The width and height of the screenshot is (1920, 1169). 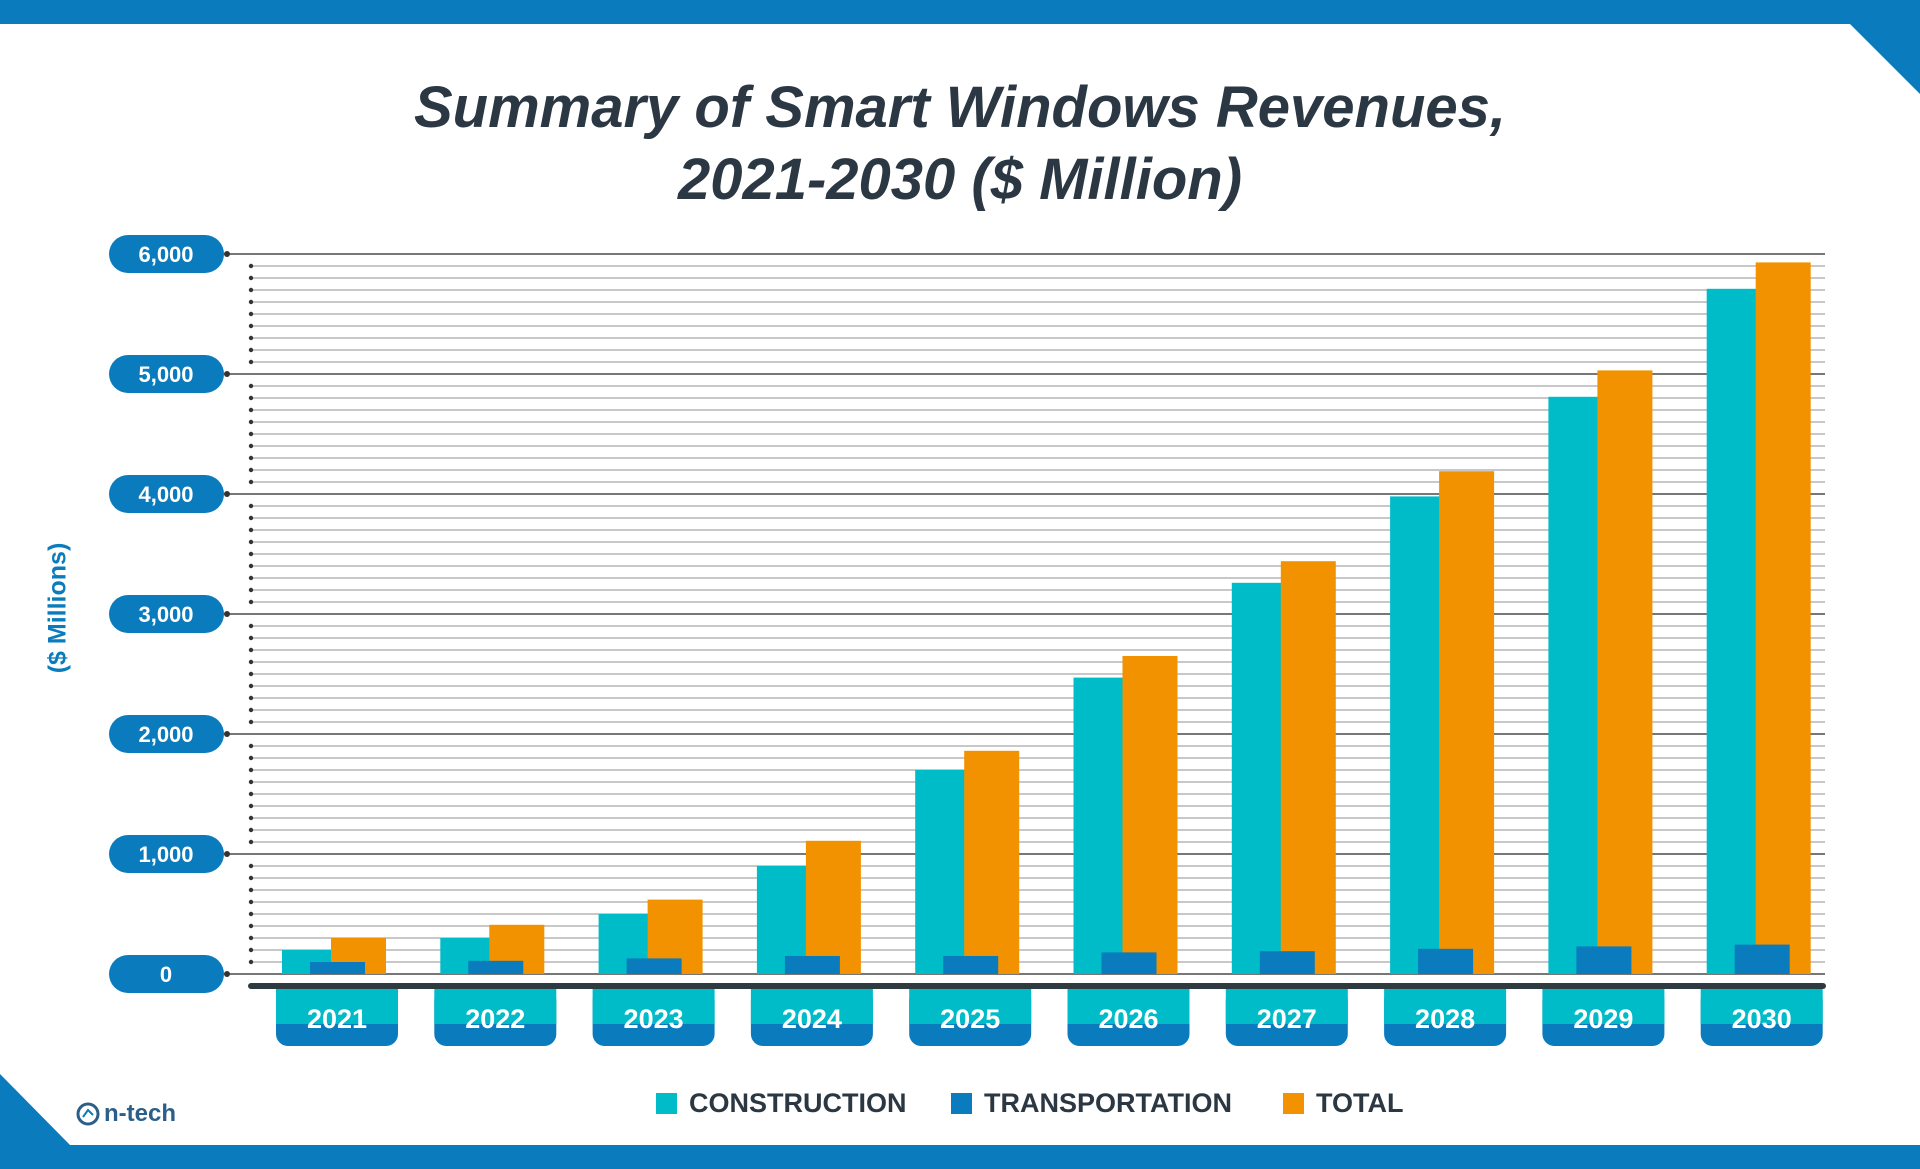 What do you see at coordinates (1287, 1019) in the screenshot?
I see `x-tick-label: 2027` at bounding box center [1287, 1019].